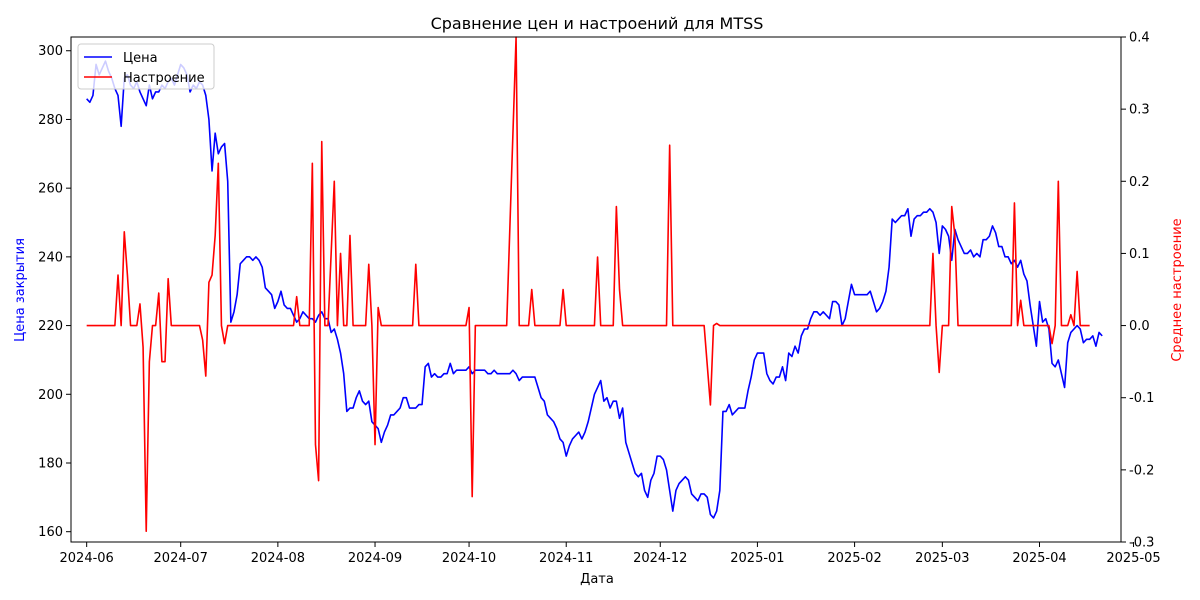  Describe the element at coordinates (50, 120) in the screenshot. I see `y-left-tick-label: 280` at that location.